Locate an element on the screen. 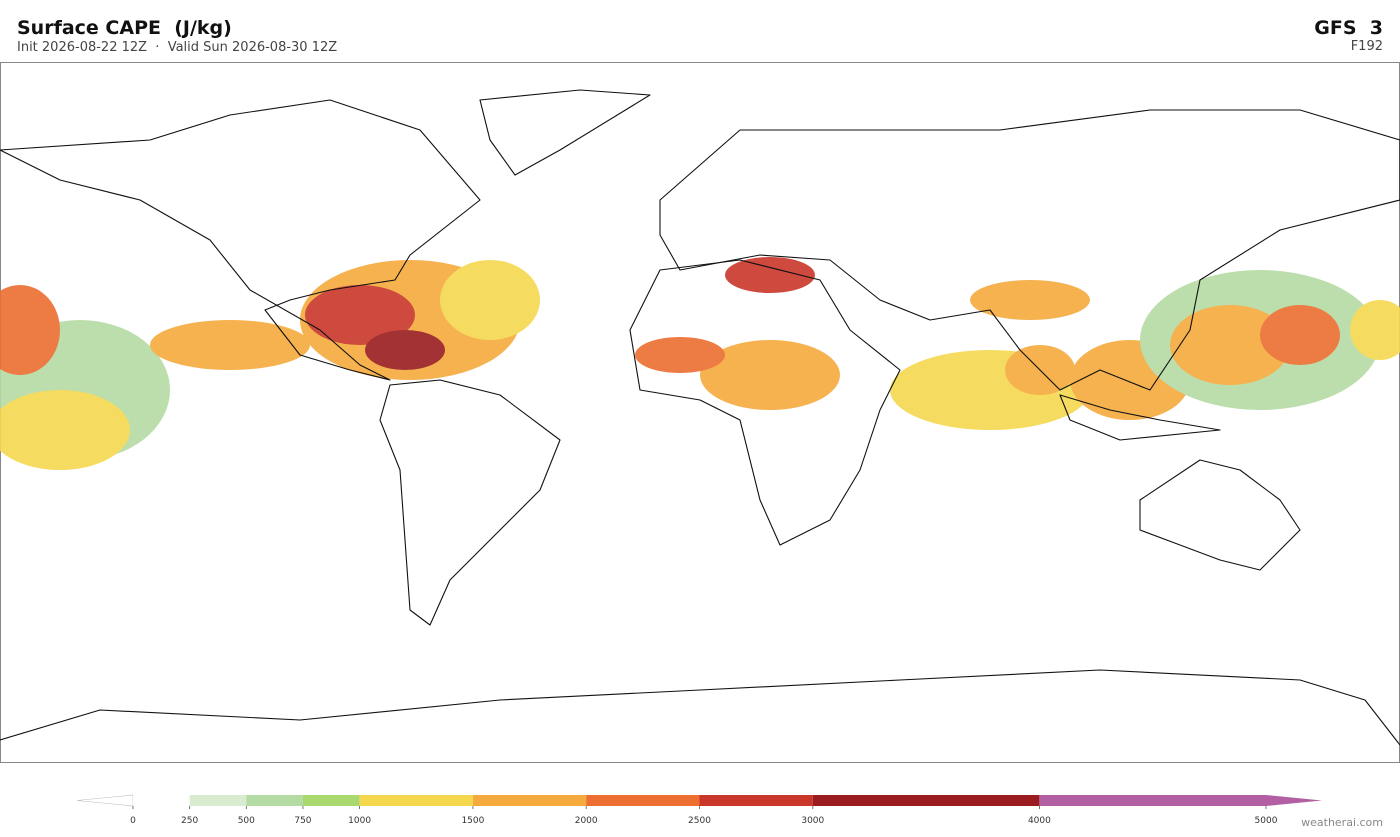 Image resolution: width=1400 pixels, height=837 pixels. colorbar-over is located at coordinates (1294, 800).